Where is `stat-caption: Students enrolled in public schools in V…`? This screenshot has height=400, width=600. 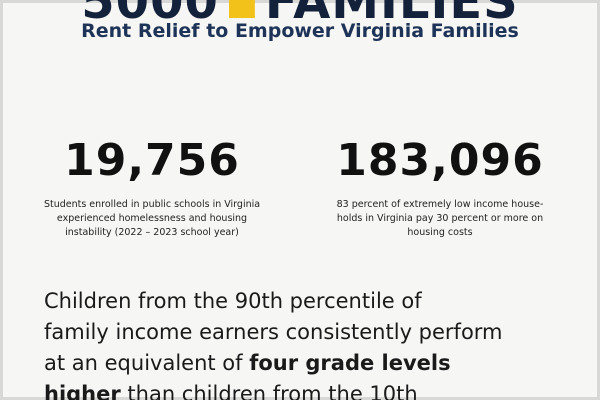
stat-caption: Students enrolled in public schools in V… is located at coordinates (152, 219).